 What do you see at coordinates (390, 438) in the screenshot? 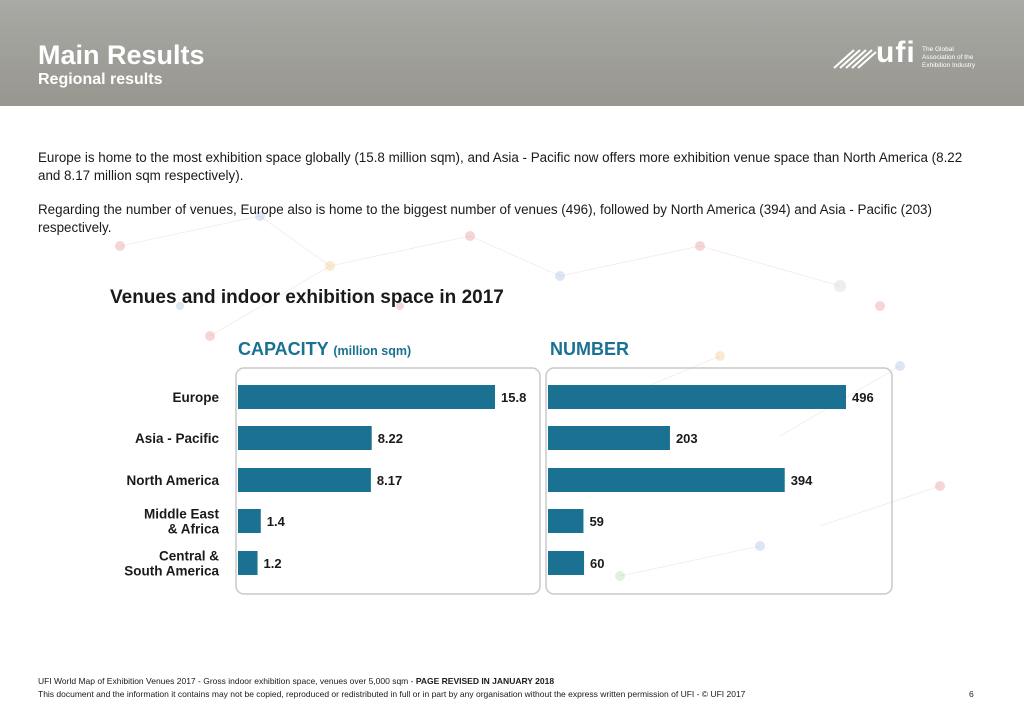
I see `data-label-capacity-1: 8.22` at bounding box center [390, 438].